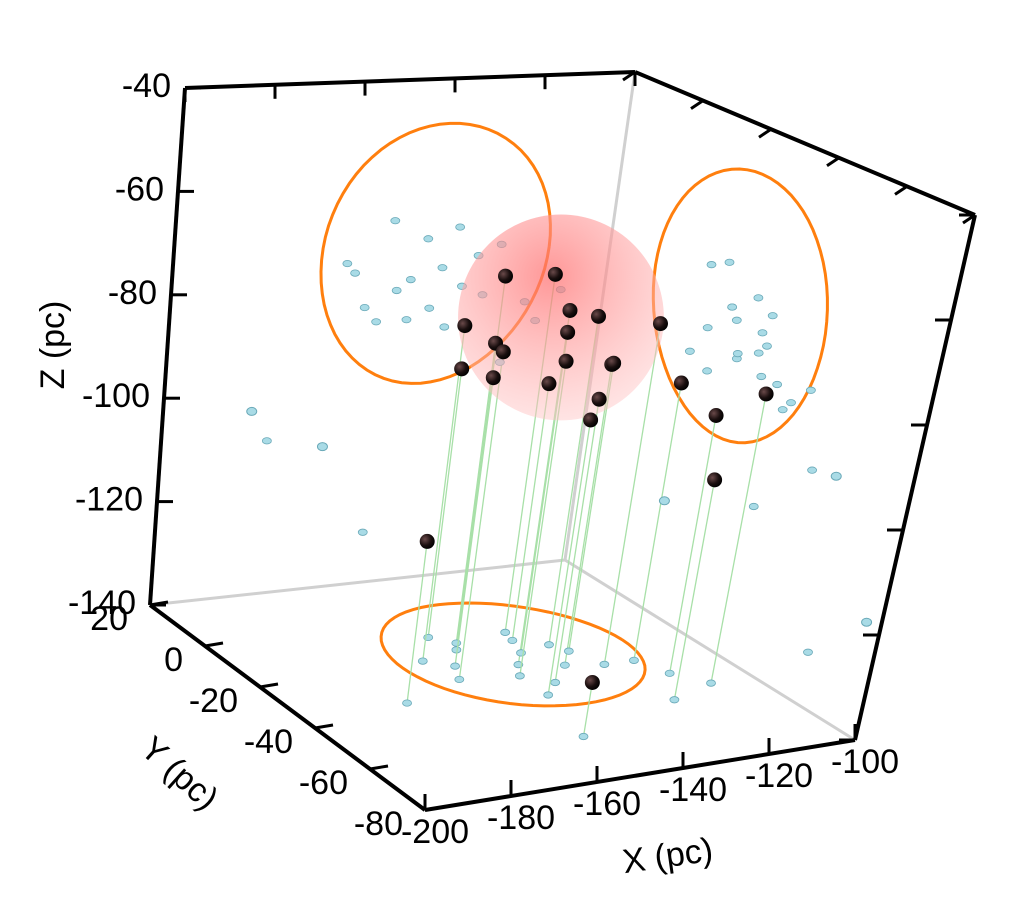  What do you see at coordinates (521, 818) in the screenshot?
I see `x-tick-label: -180` at bounding box center [521, 818].